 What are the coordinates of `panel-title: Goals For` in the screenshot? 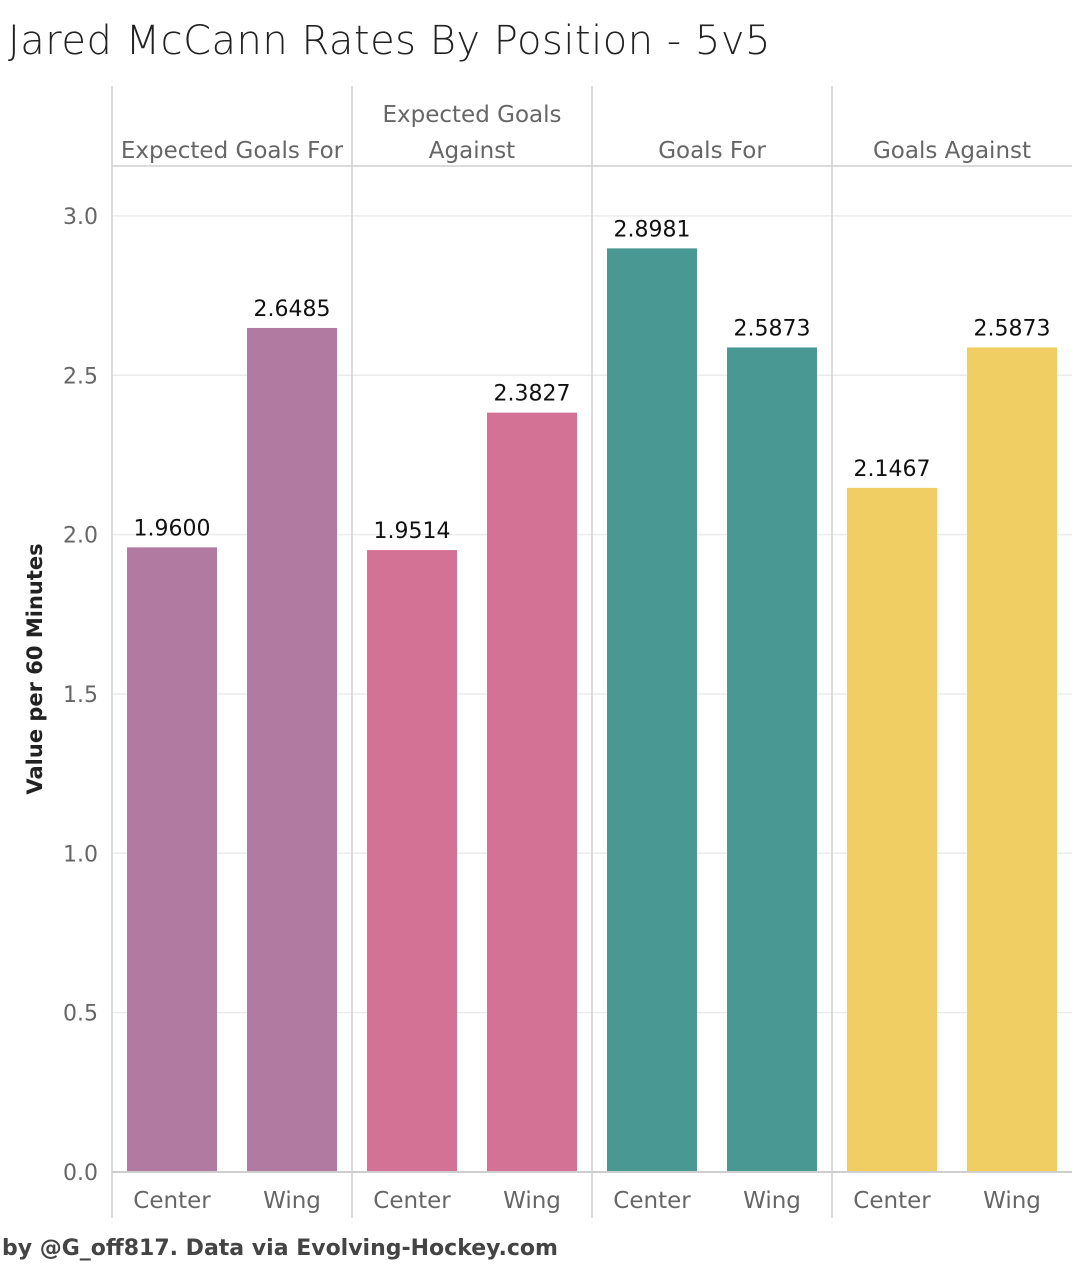 It's located at (712, 151).